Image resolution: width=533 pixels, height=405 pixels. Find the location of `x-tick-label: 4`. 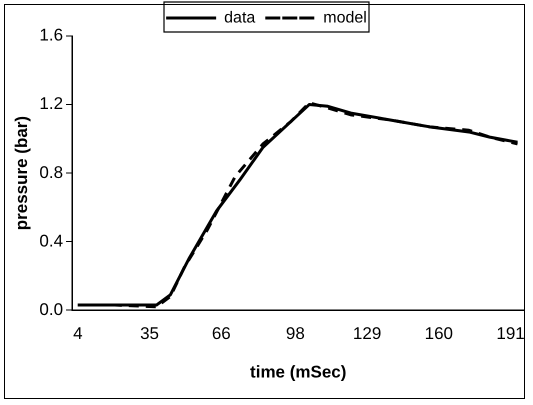

x-tick-label: 4 is located at coordinates (78, 334).